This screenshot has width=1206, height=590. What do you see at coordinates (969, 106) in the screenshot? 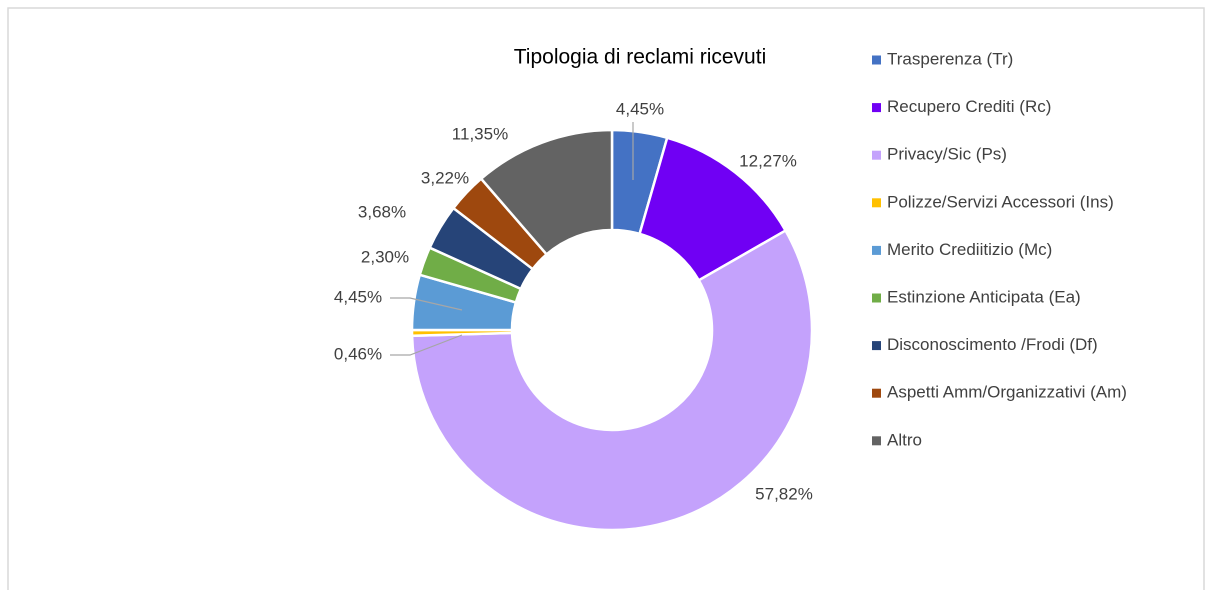
I see `legend-label: Recupero Crediti (Rc)` at bounding box center [969, 106].